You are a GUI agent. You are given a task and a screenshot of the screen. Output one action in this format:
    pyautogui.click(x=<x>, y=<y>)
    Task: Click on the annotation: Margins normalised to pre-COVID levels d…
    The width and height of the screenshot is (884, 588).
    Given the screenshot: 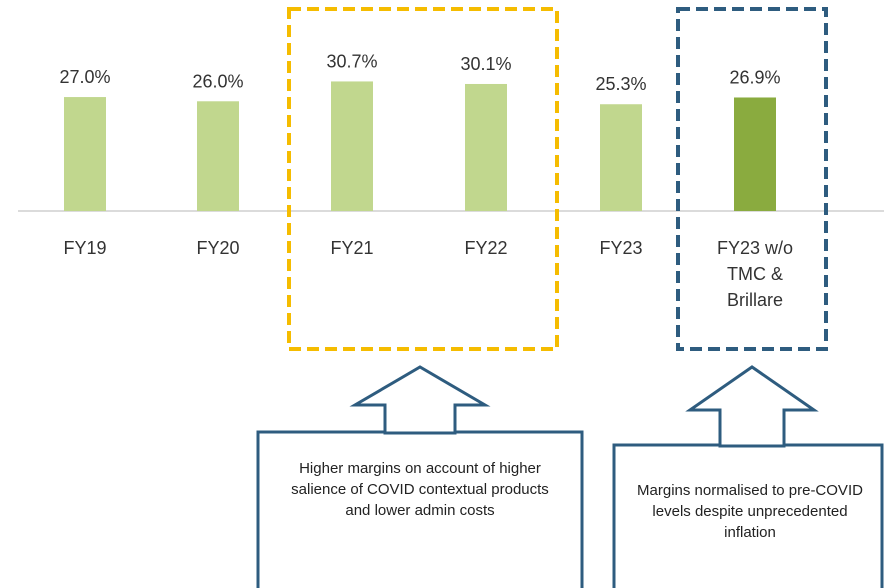 What is the action you would take?
    pyautogui.click(x=750, y=511)
    